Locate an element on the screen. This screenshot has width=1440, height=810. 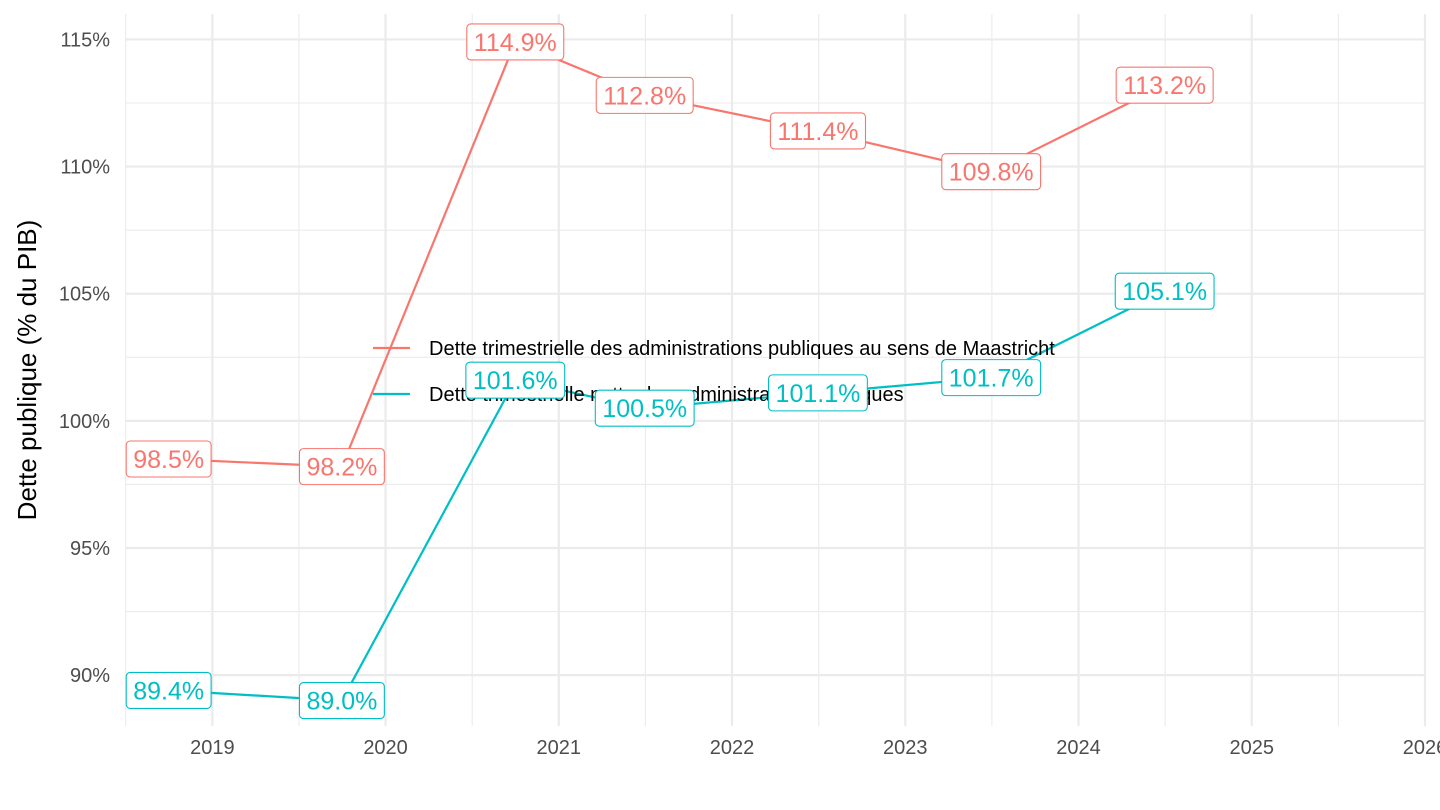
y-tick-label: 110% is located at coordinates (85, 168).